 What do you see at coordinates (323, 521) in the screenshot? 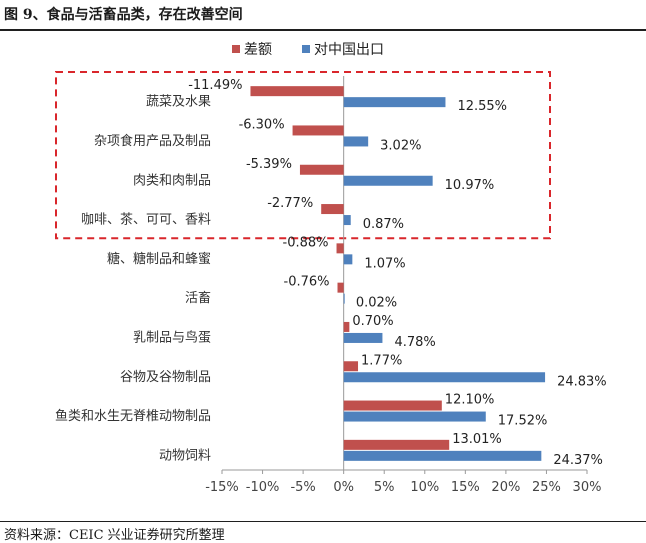
I see `footer-rule` at bounding box center [323, 521].